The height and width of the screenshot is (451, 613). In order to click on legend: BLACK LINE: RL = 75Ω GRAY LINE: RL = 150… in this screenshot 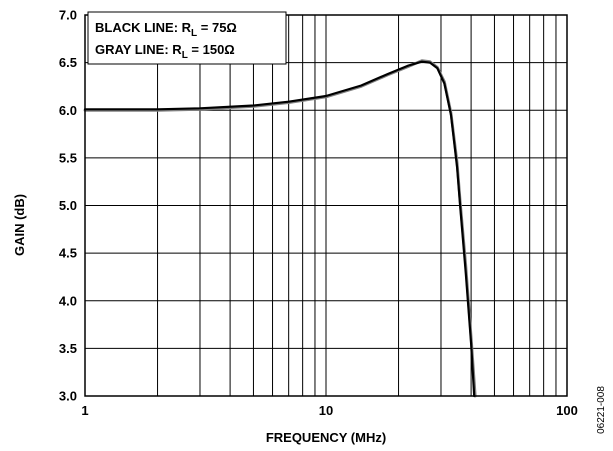, I will do `click(187, 38)`.